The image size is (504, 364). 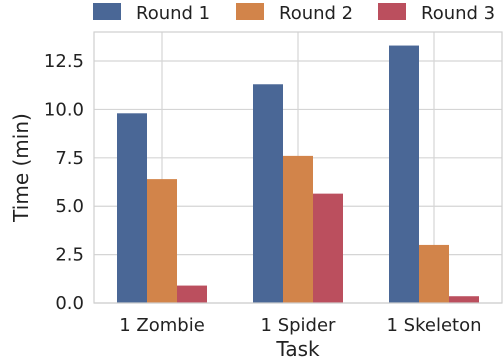 What do you see at coordinates (64, 61) in the screenshot?
I see `y-tick-label: 12.5` at bounding box center [64, 61].